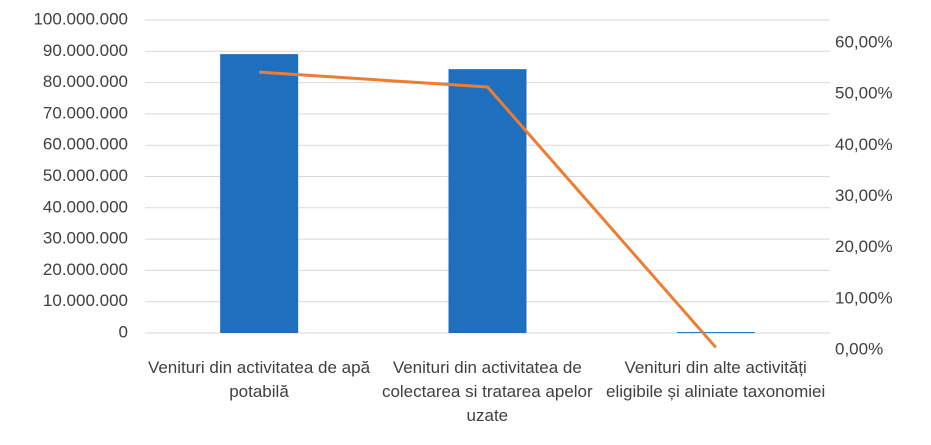 The image size is (931, 445). Describe the element at coordinates (864, 297) in the screenshot. I see `y2-tick-label: 10,00%` at that location.